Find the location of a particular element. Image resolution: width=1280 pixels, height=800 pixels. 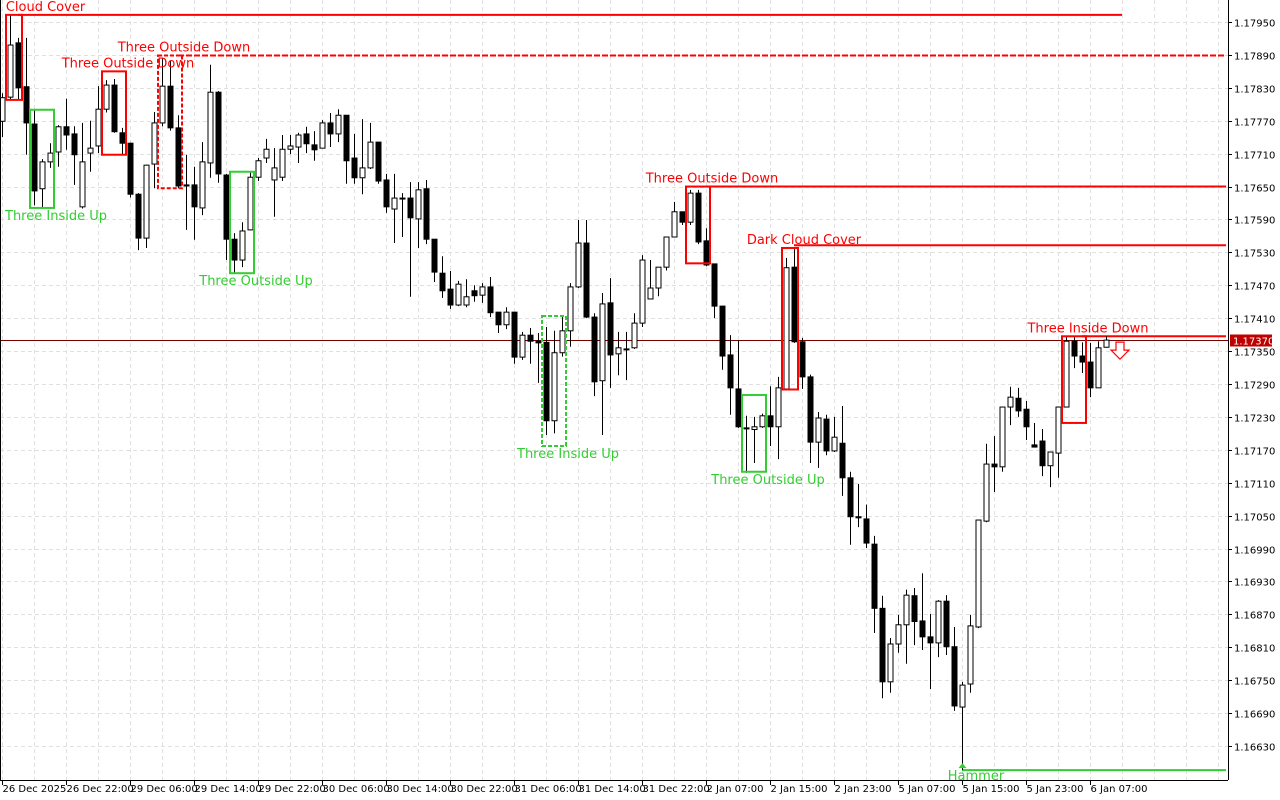

x-tick-label: 6 Jan 07:00 is located at coordinates (1119, 789).